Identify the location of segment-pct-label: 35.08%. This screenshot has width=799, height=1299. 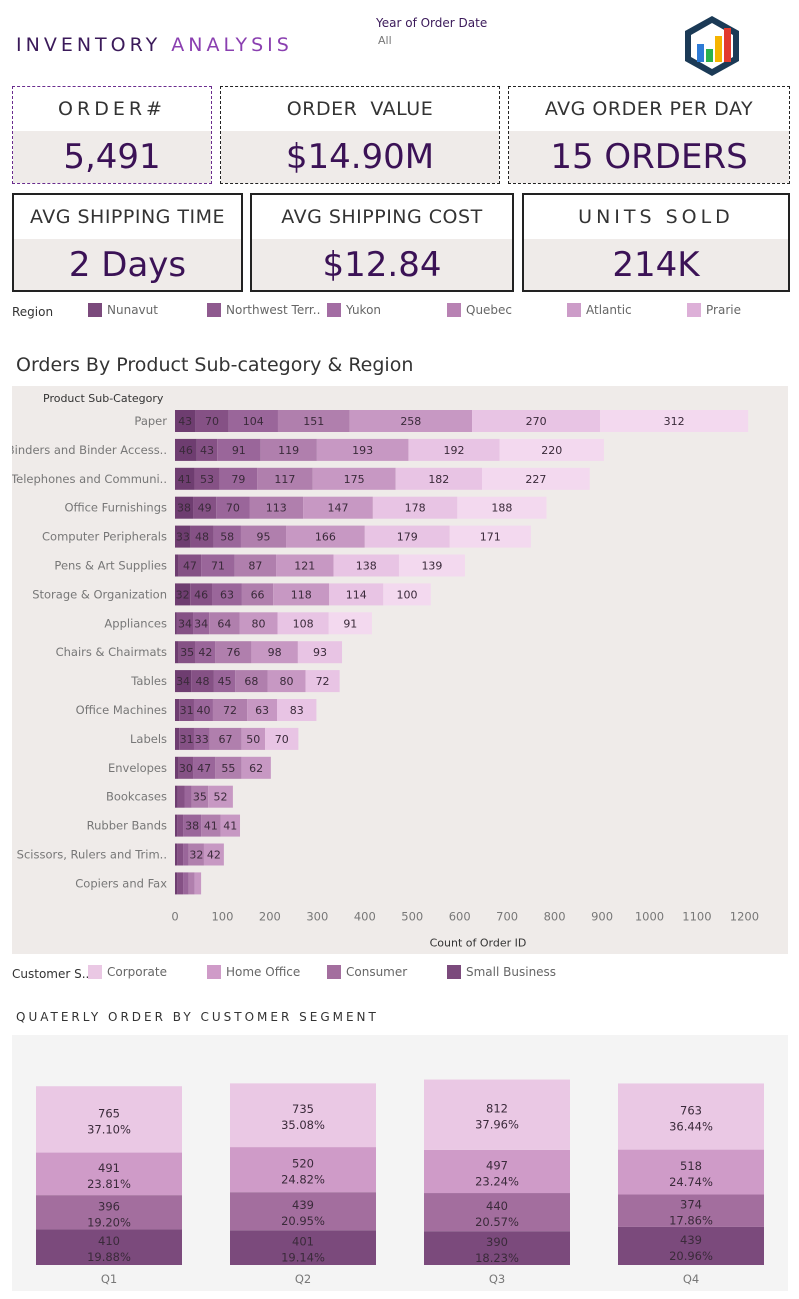
(303, 1125).